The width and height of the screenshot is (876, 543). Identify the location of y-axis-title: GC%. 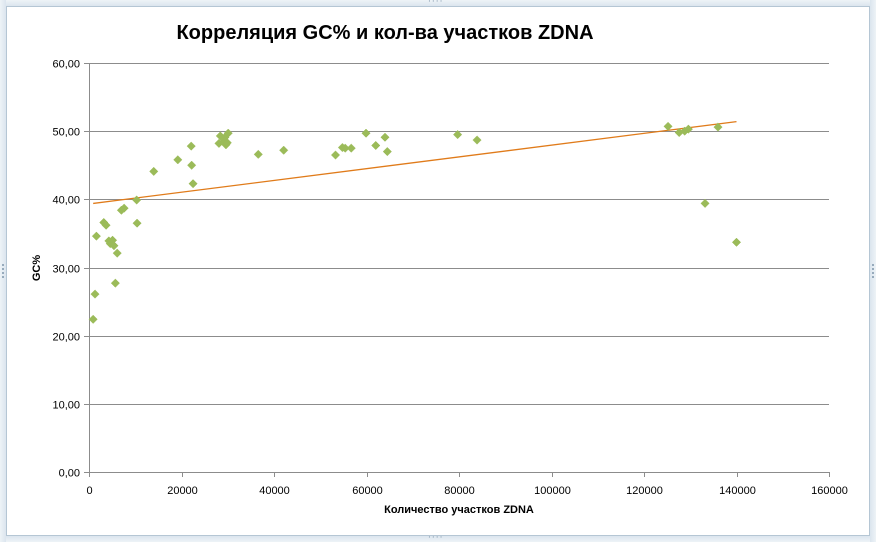
(37, 268).